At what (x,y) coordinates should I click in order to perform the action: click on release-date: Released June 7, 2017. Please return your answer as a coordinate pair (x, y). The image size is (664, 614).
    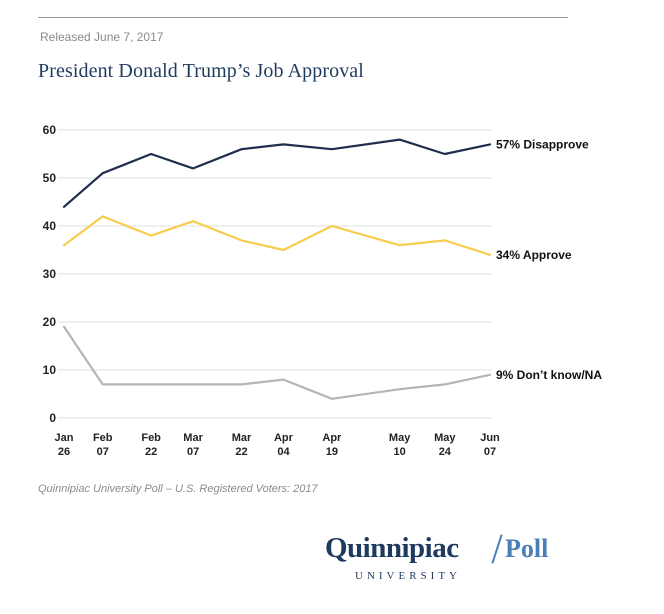
    Looking at the image, I should click on (102, 37).